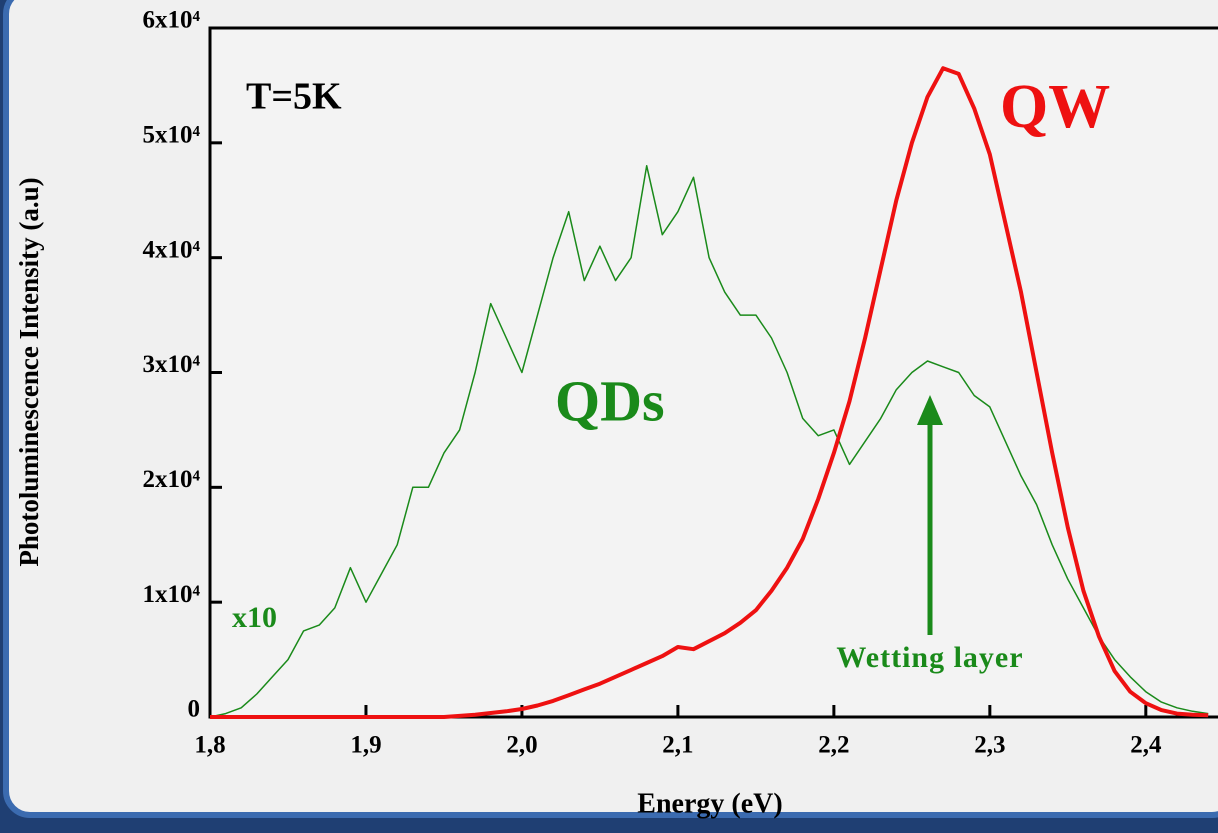 This screenshot has width=1218, height=833. I want to click on x-tick-label: 2,1, so click(677, 745).